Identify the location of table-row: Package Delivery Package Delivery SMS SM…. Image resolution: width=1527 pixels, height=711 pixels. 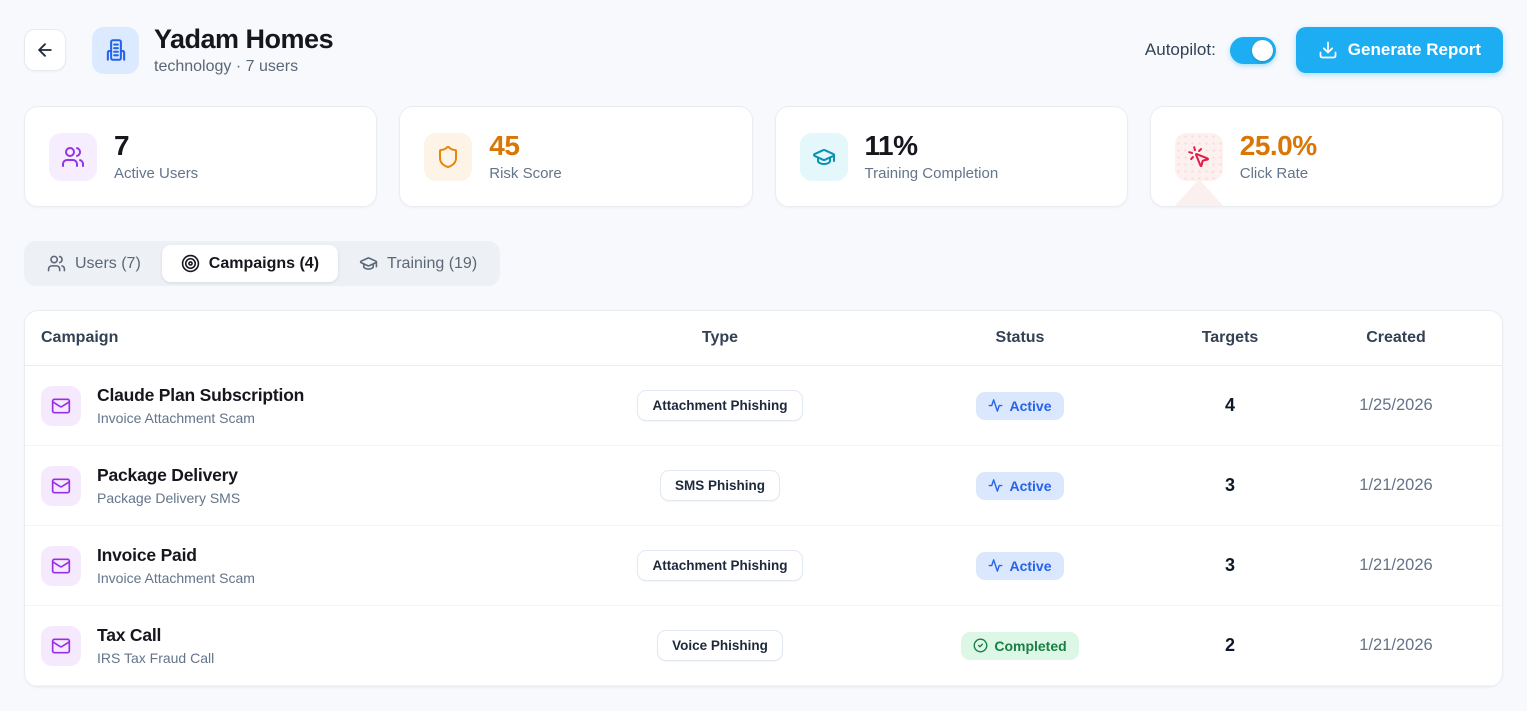
(763, 486).